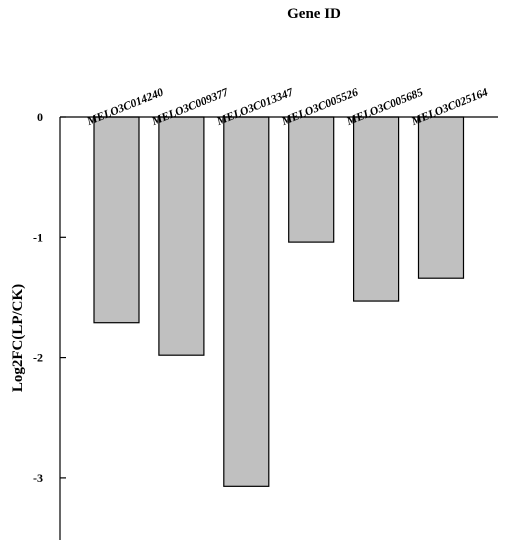 This screenshot has height=550, width=523. I want to click on chart-title: Gene ID, so click(314, 14).